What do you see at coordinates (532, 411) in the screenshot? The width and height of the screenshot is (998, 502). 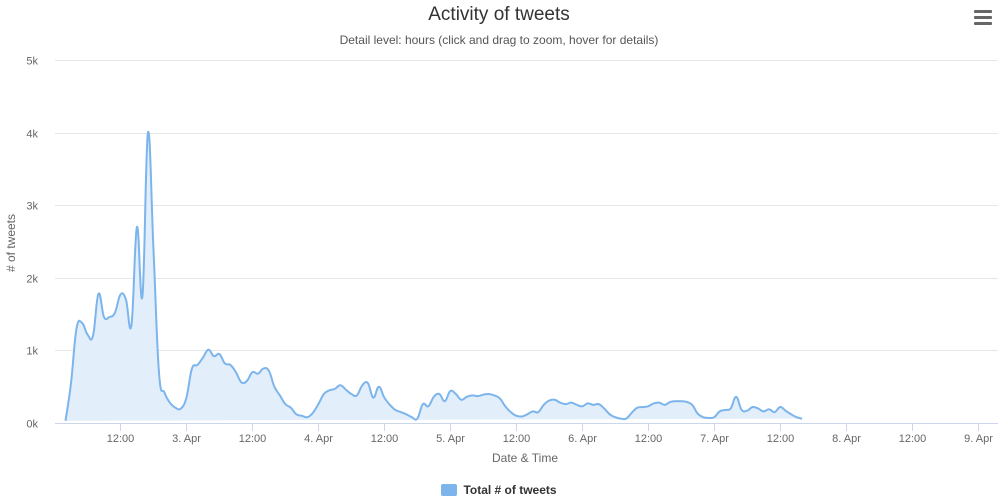 I see `data-point: 160` at bounding box center [532, 411].